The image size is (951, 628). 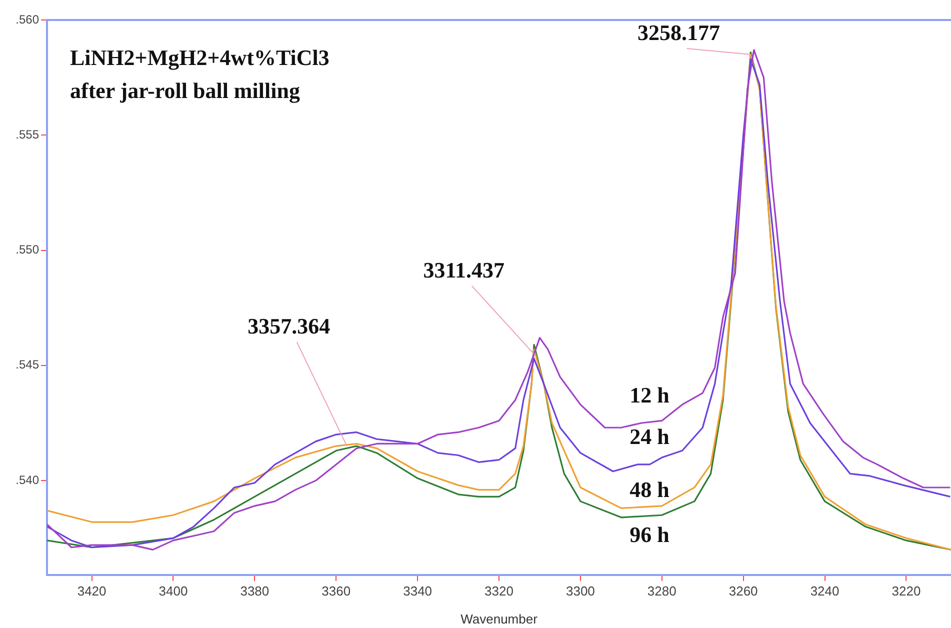 I want to click on x-tick-label: 3380, so click(x=255, y=590).